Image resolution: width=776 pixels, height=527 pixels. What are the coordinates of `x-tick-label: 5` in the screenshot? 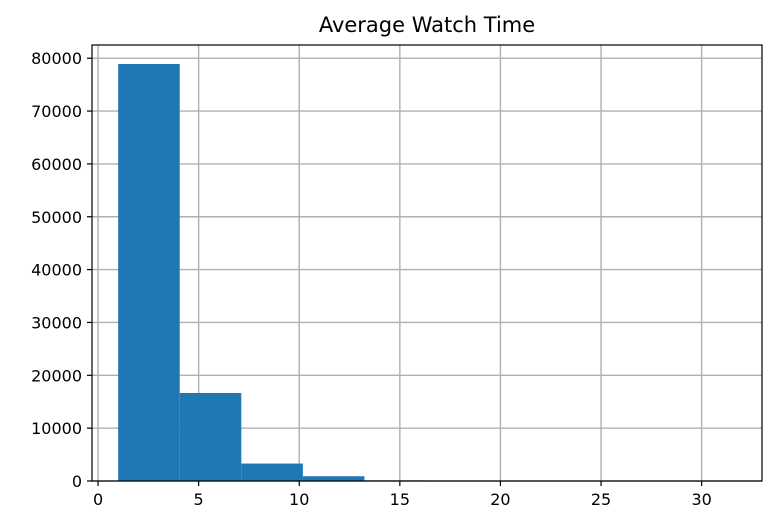 It's located at (199, 499).